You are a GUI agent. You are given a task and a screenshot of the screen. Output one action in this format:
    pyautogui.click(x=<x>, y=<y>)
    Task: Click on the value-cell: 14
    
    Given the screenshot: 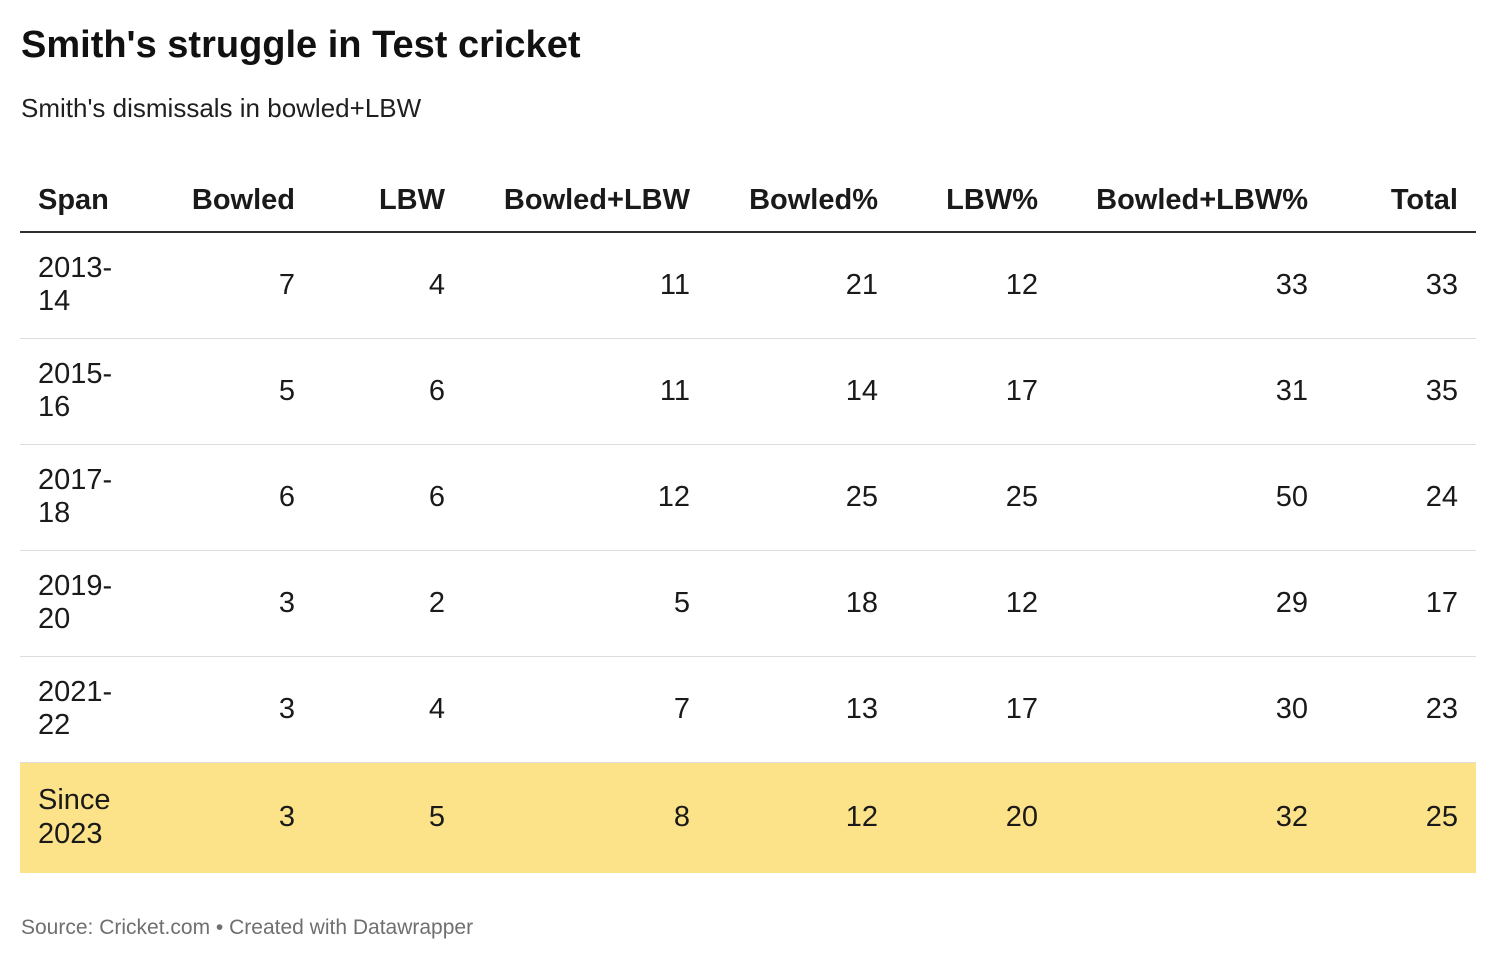 What is the action you would take?
    pyautogui.click(x=861, y=390)
    